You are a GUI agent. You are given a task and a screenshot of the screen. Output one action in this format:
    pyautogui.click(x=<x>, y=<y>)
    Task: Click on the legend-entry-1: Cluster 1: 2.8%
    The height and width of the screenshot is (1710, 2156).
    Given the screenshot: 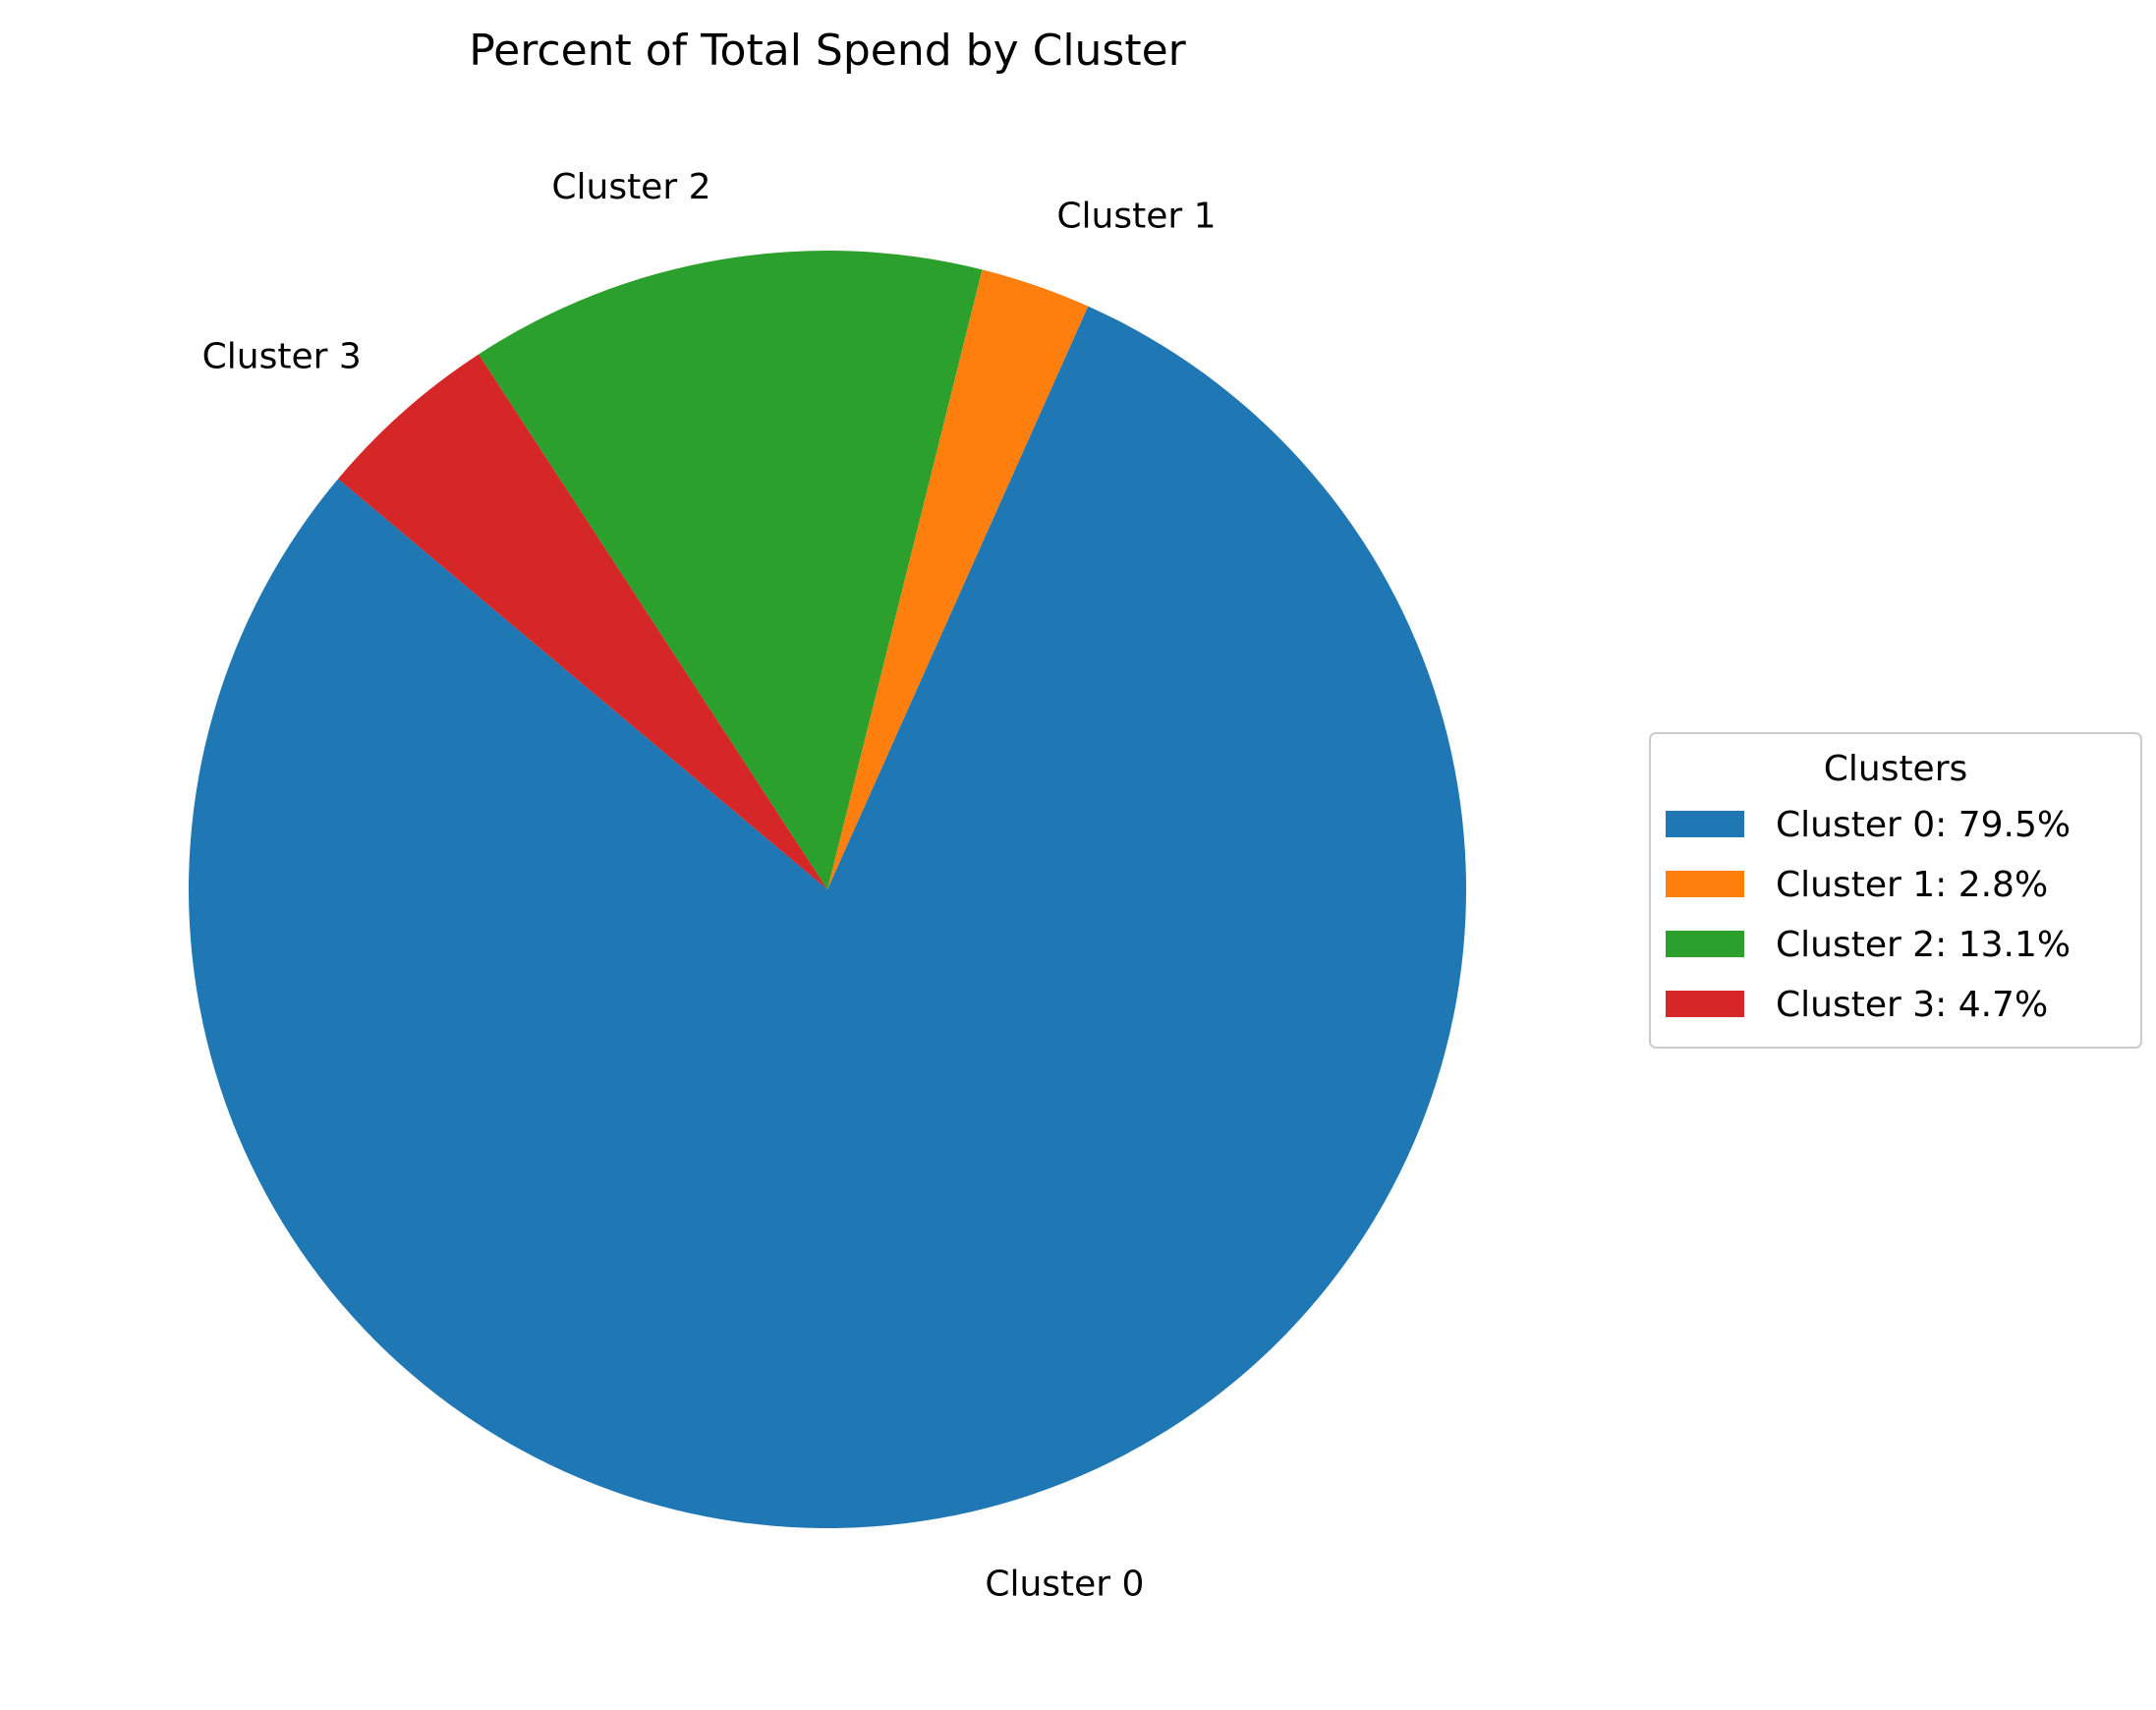 What is the action you would take?
    pyautogui.click(x=1912, y=885)
    